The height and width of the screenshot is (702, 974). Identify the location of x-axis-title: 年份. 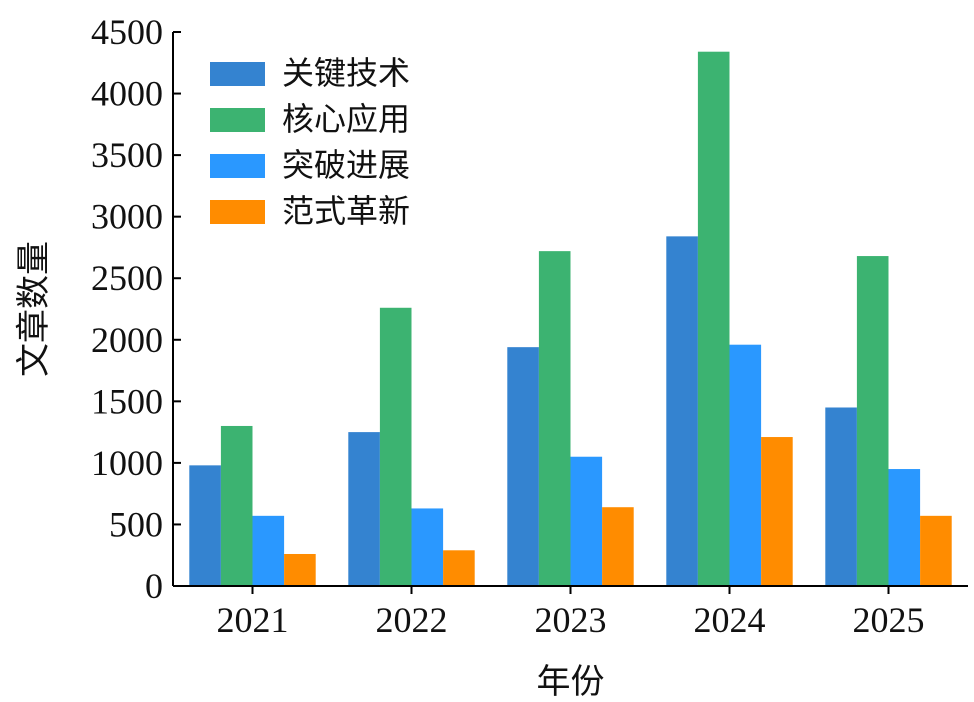
(571, 682).